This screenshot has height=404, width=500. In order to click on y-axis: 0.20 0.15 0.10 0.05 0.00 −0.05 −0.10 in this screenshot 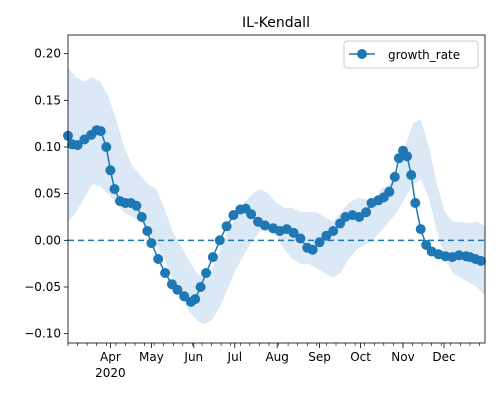, I will do `click(46, 194)`.